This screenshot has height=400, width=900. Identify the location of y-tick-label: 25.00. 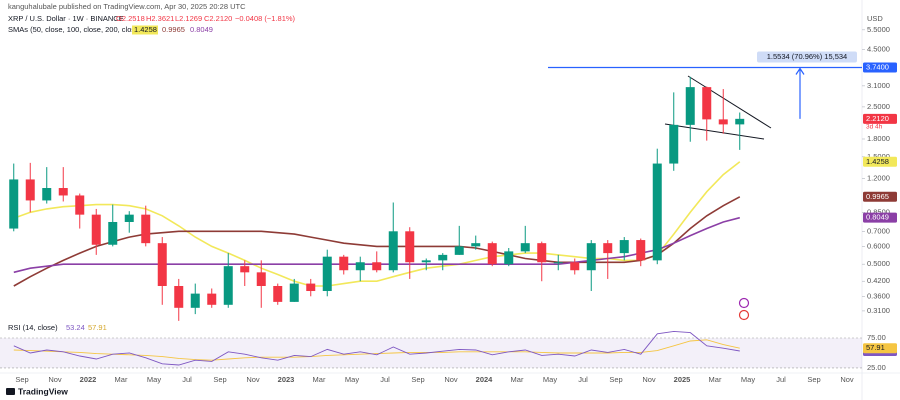
(876, 367).